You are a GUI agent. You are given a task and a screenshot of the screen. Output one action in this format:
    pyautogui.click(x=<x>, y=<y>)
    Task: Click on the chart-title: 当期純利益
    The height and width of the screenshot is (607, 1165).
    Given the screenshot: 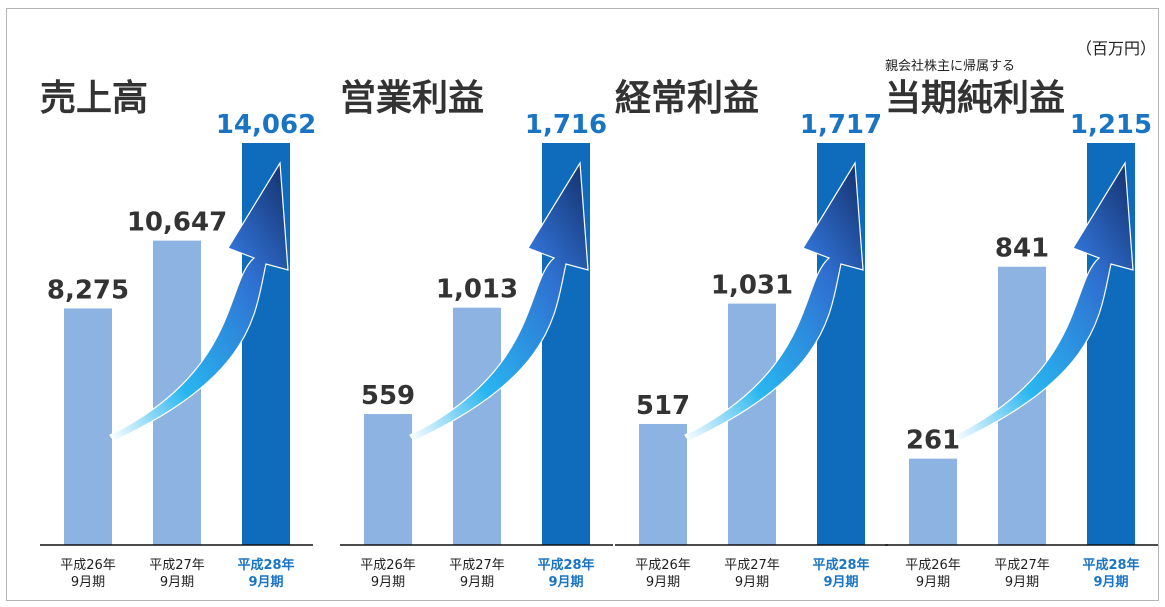 What is the action you would take?
    pyautogui.click(x=975, y=98)
    